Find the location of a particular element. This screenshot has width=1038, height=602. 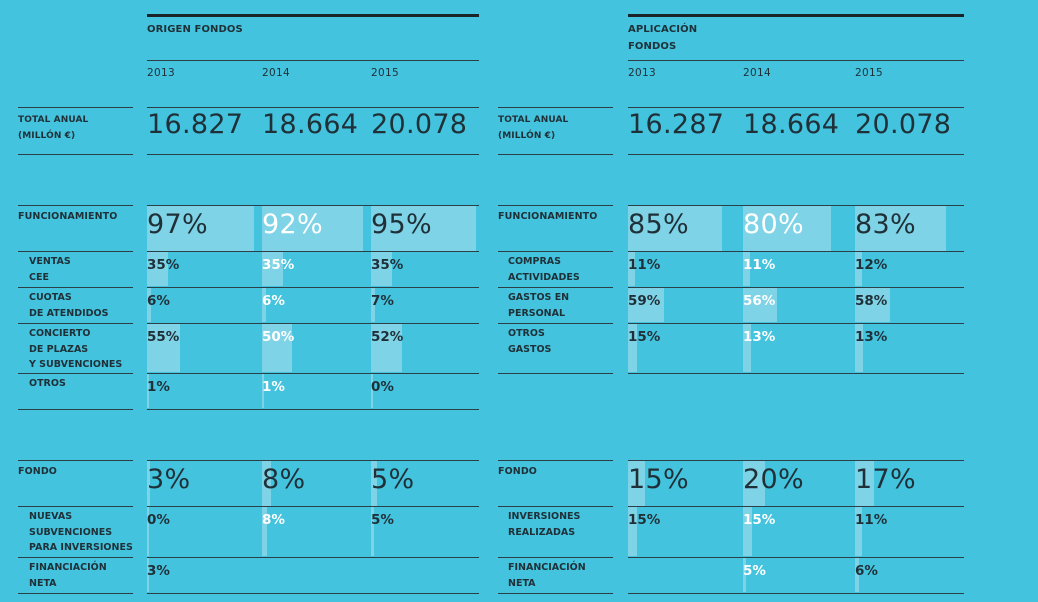

aplicacion-group-rule is located at coordinates (796, 205).